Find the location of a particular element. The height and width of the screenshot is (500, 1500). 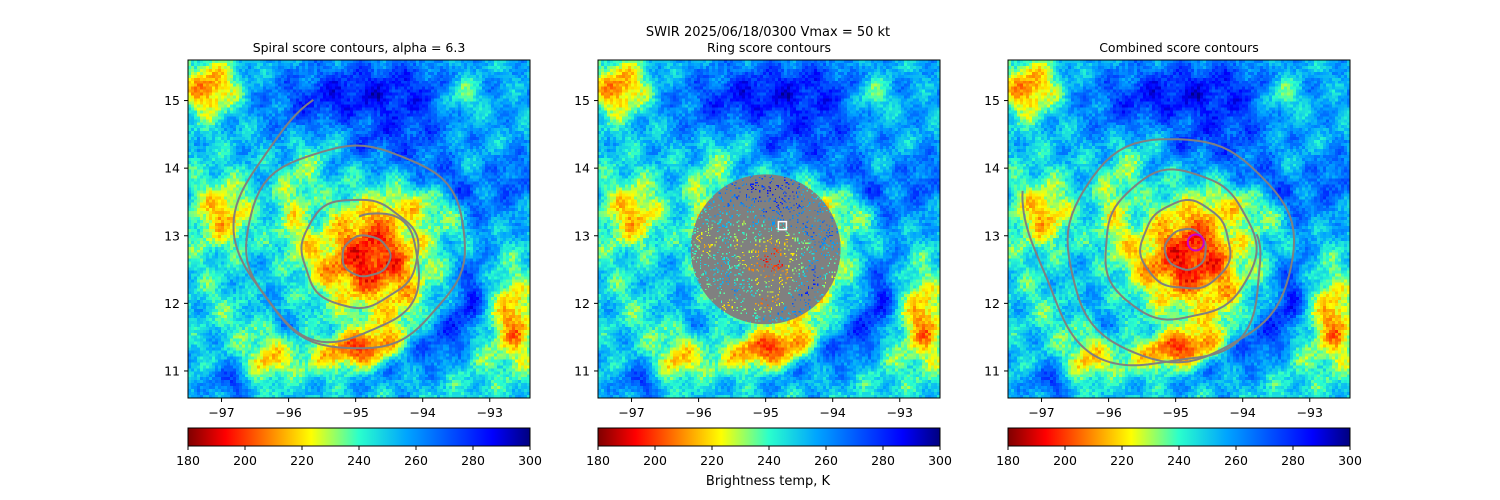

combined-center-marker is located at coordinates (1195, 242).